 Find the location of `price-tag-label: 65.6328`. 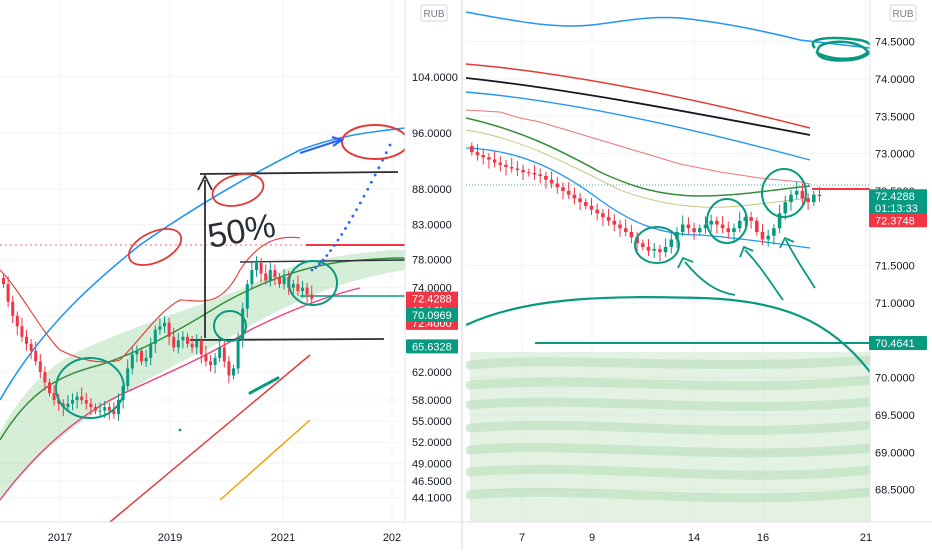

price-tag-label: 65.6328 is located at coordinates (432, 347).